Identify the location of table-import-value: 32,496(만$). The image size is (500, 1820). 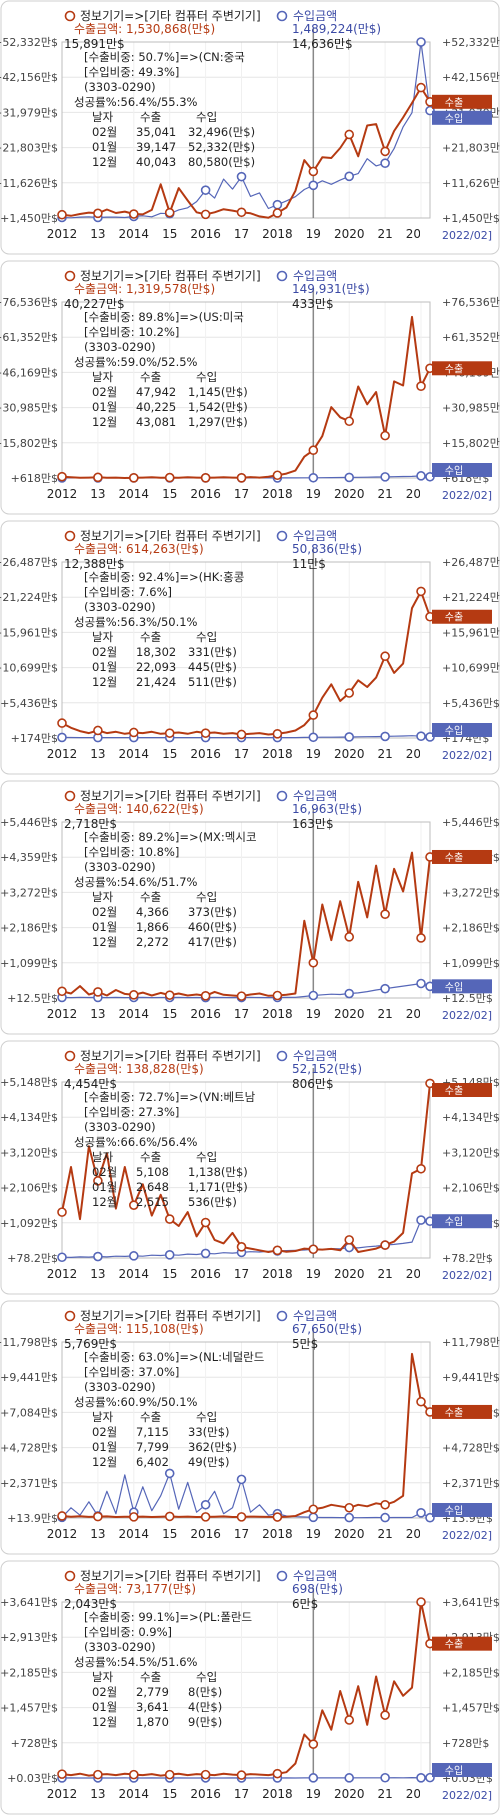
(221, 132).